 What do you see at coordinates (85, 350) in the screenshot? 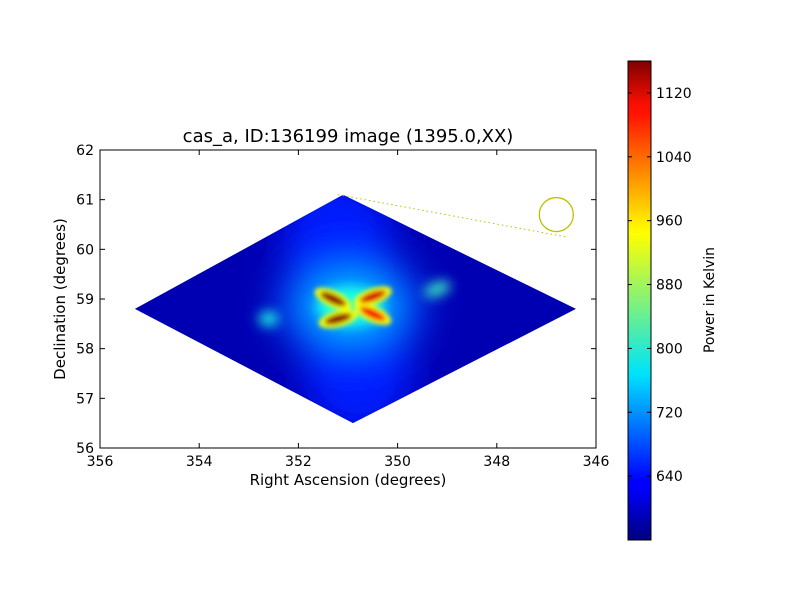
I see `y-tick-label: 58` at bounding box center [85, 350].